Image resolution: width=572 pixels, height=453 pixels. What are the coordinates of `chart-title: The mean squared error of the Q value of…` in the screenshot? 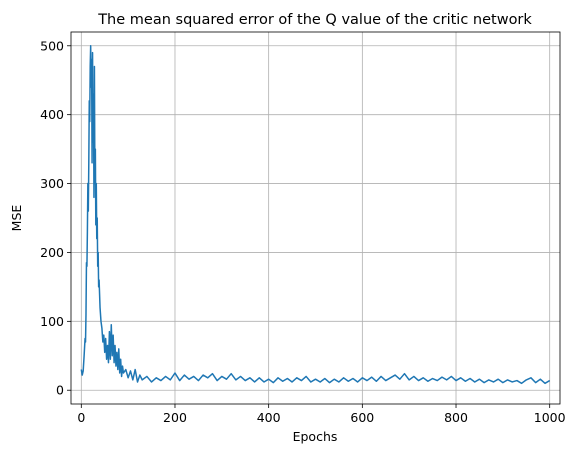 It's located at (314, 20).